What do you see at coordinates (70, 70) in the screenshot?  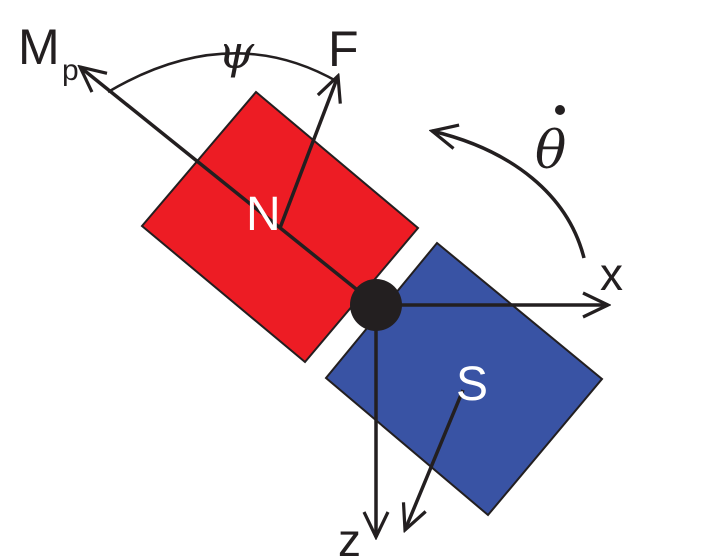 I see `moment-subscript: p` at bounding box center [70, 70].